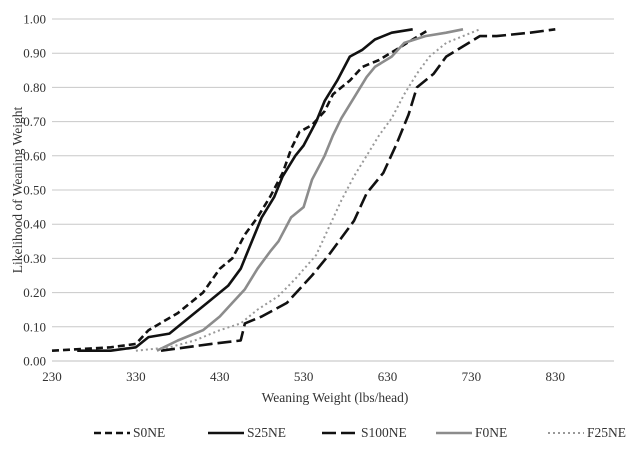  Describe the element at coordinates (360, 432) in the screenshot. I see `legend: S0NE S25NE S100NE F0NE F25NE` at that location.